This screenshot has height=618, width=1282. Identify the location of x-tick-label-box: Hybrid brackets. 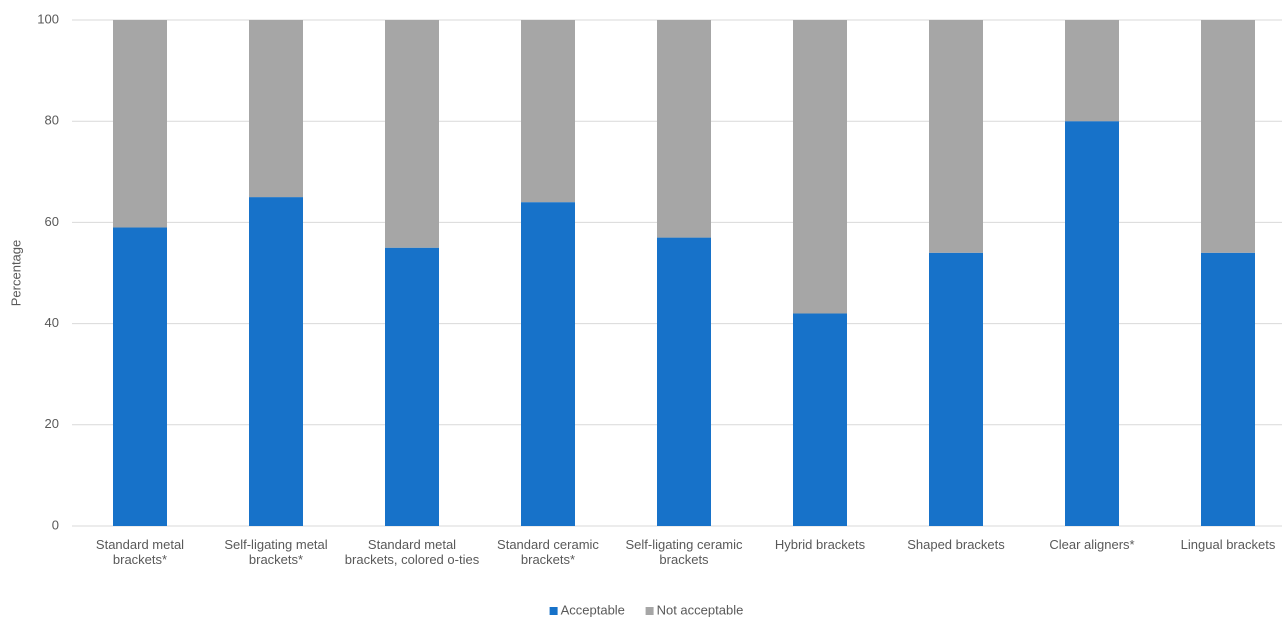
(820, 544).